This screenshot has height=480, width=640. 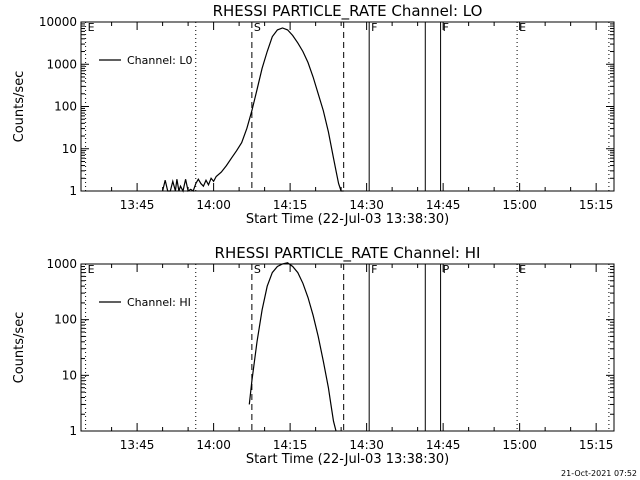 I want to click on legend-label: Channel: HI, so click(x=159, y=302).